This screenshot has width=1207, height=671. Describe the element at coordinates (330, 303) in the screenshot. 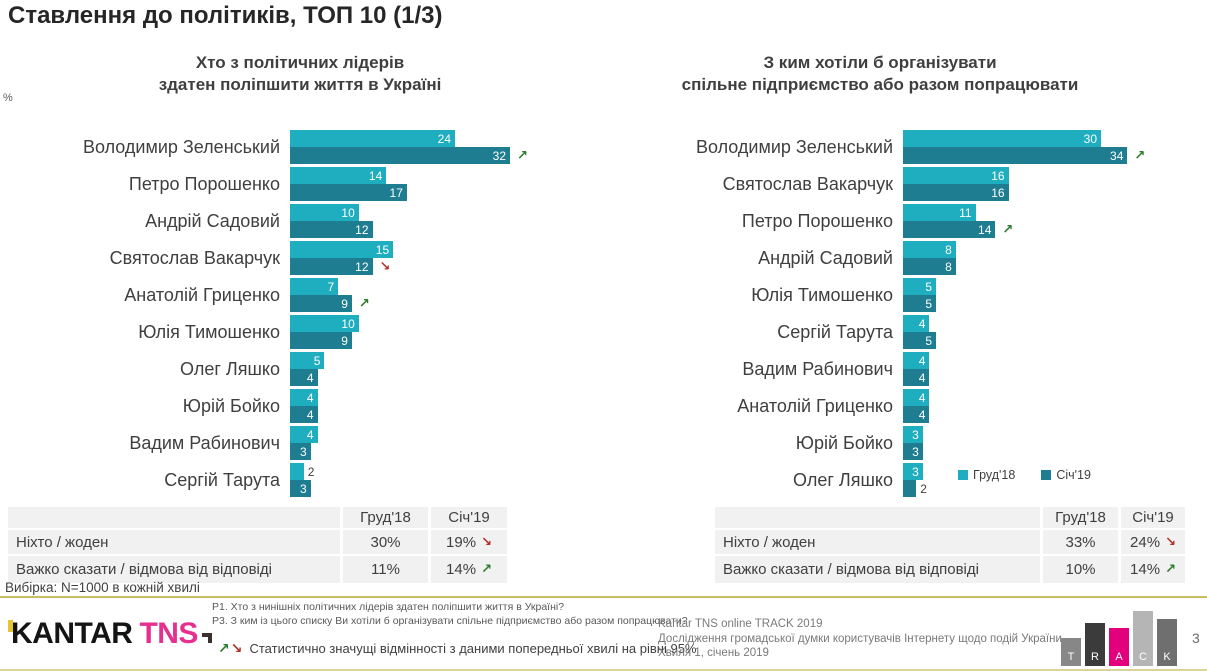

I see `bar-jan19: 9 ↗` at that location.